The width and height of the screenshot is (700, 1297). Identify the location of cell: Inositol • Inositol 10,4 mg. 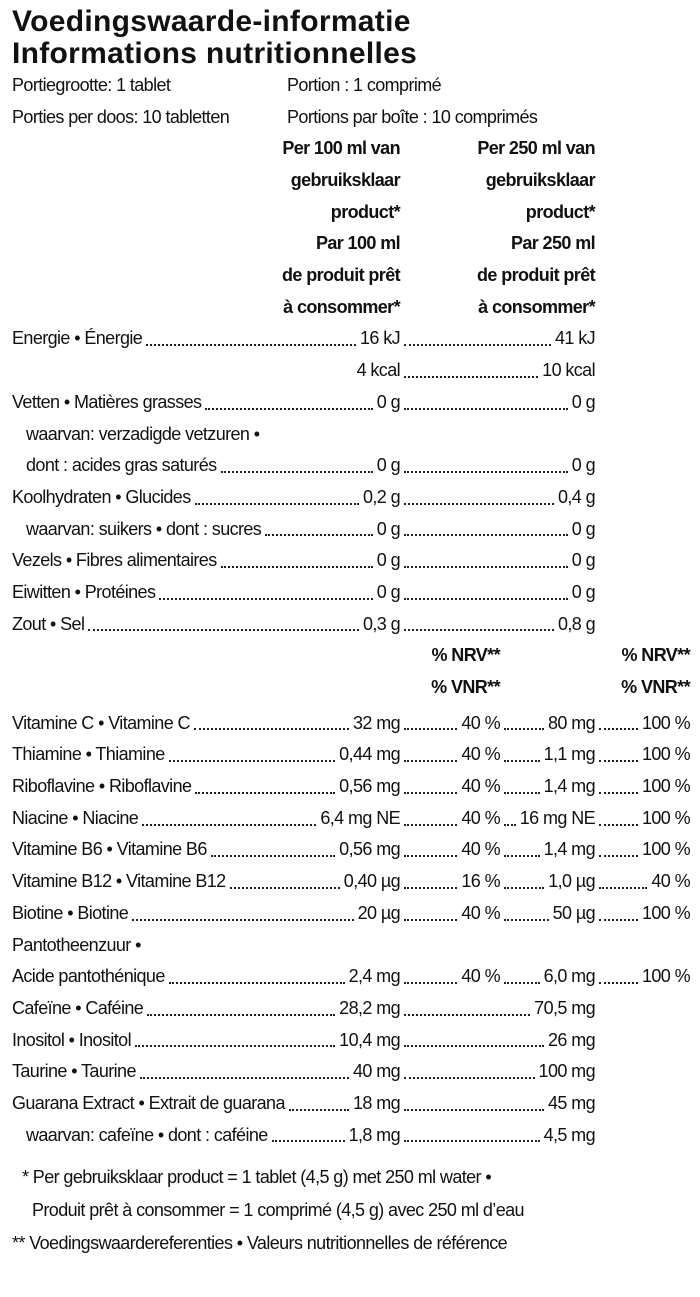
(206, 1041).